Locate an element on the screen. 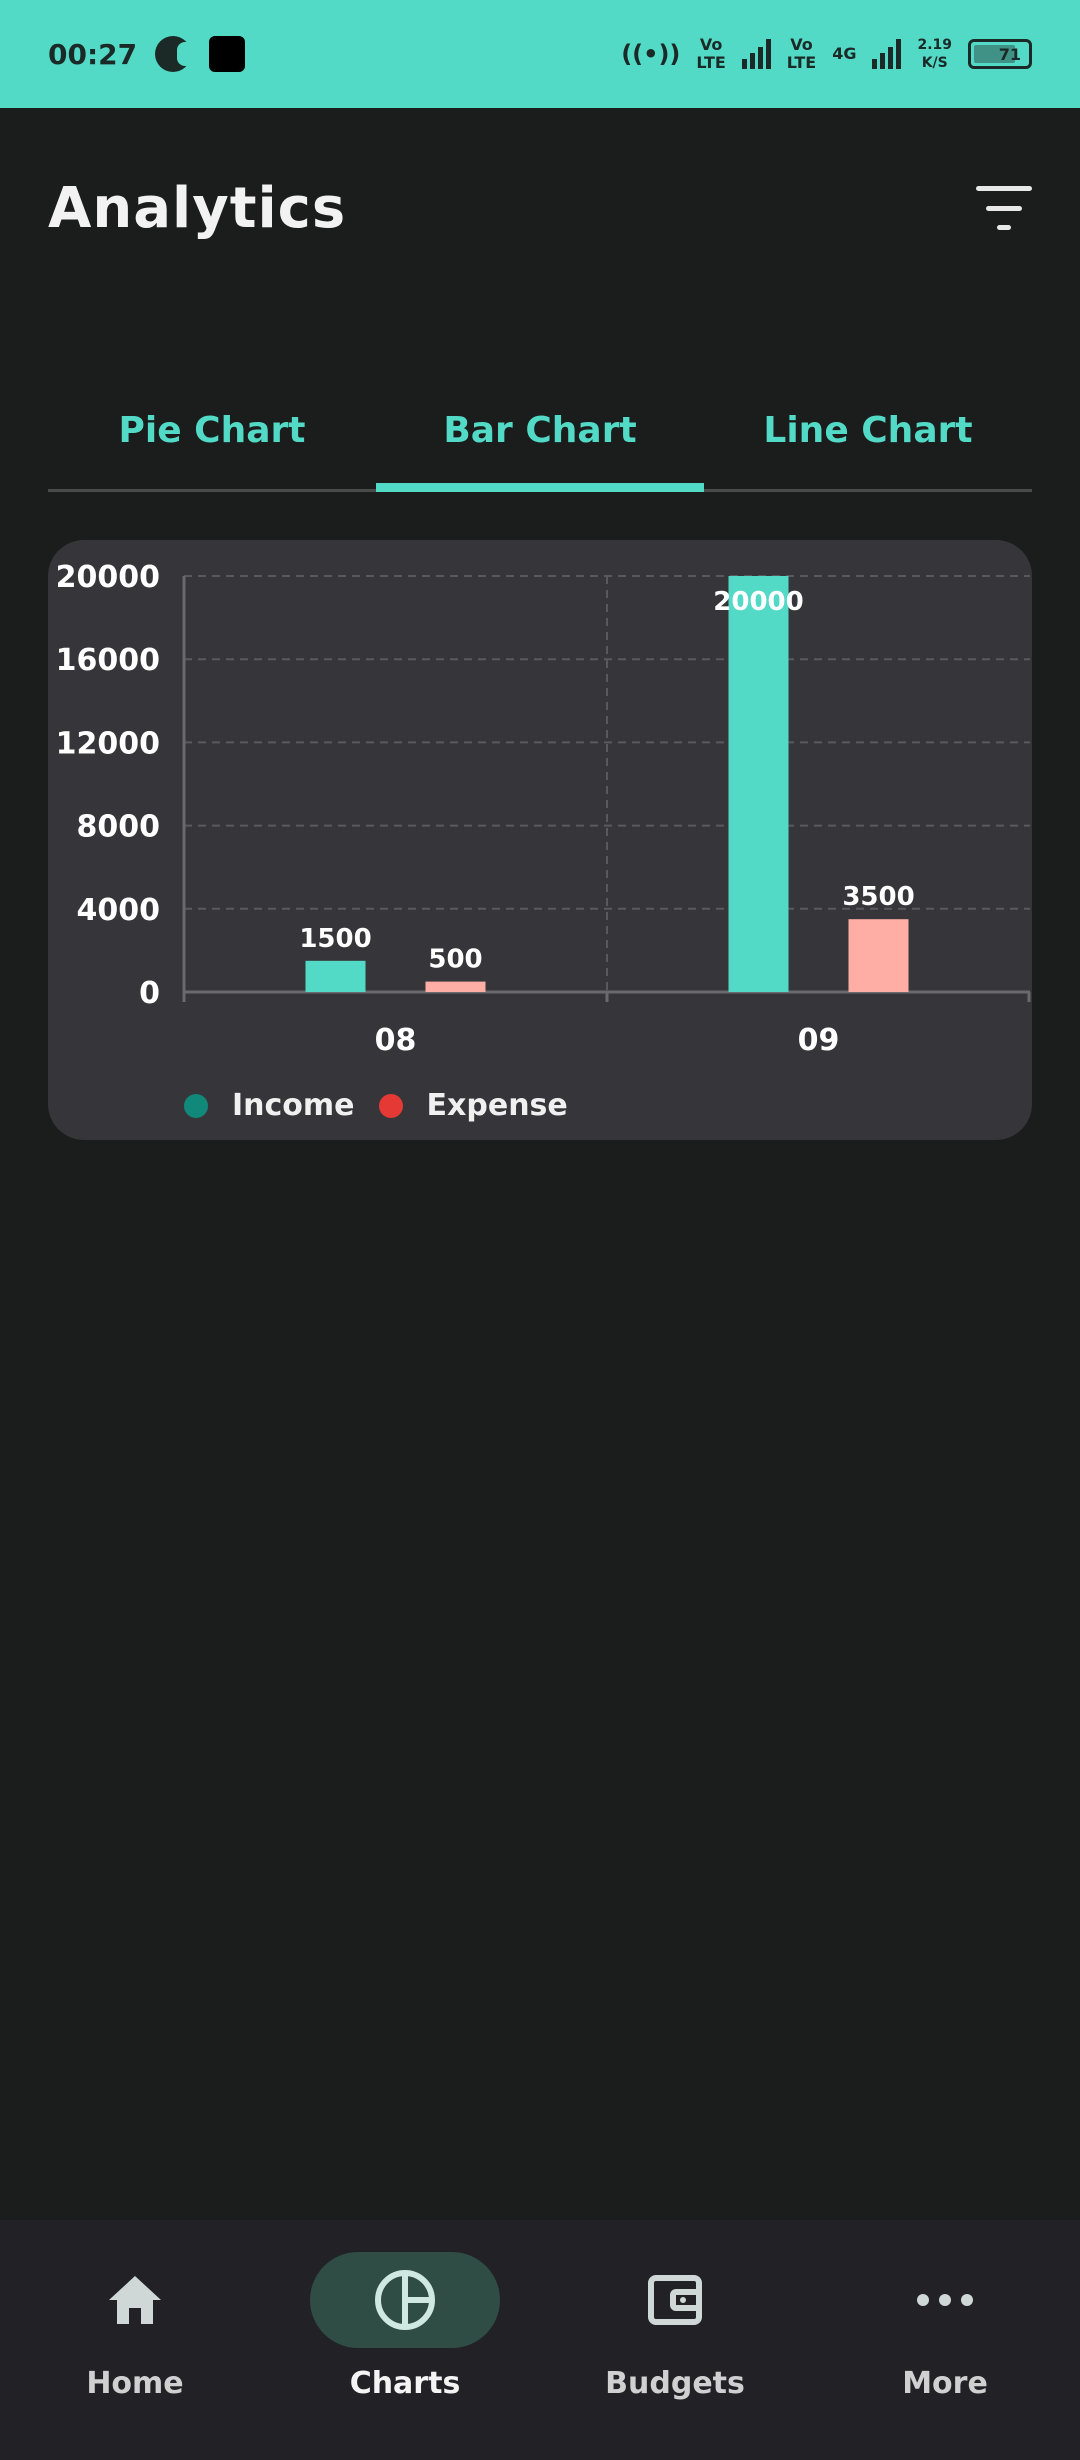 The width and height of the screenshot is (1080, 2460). nav-item-charts: Charts is located at coordinates (405, 2340).